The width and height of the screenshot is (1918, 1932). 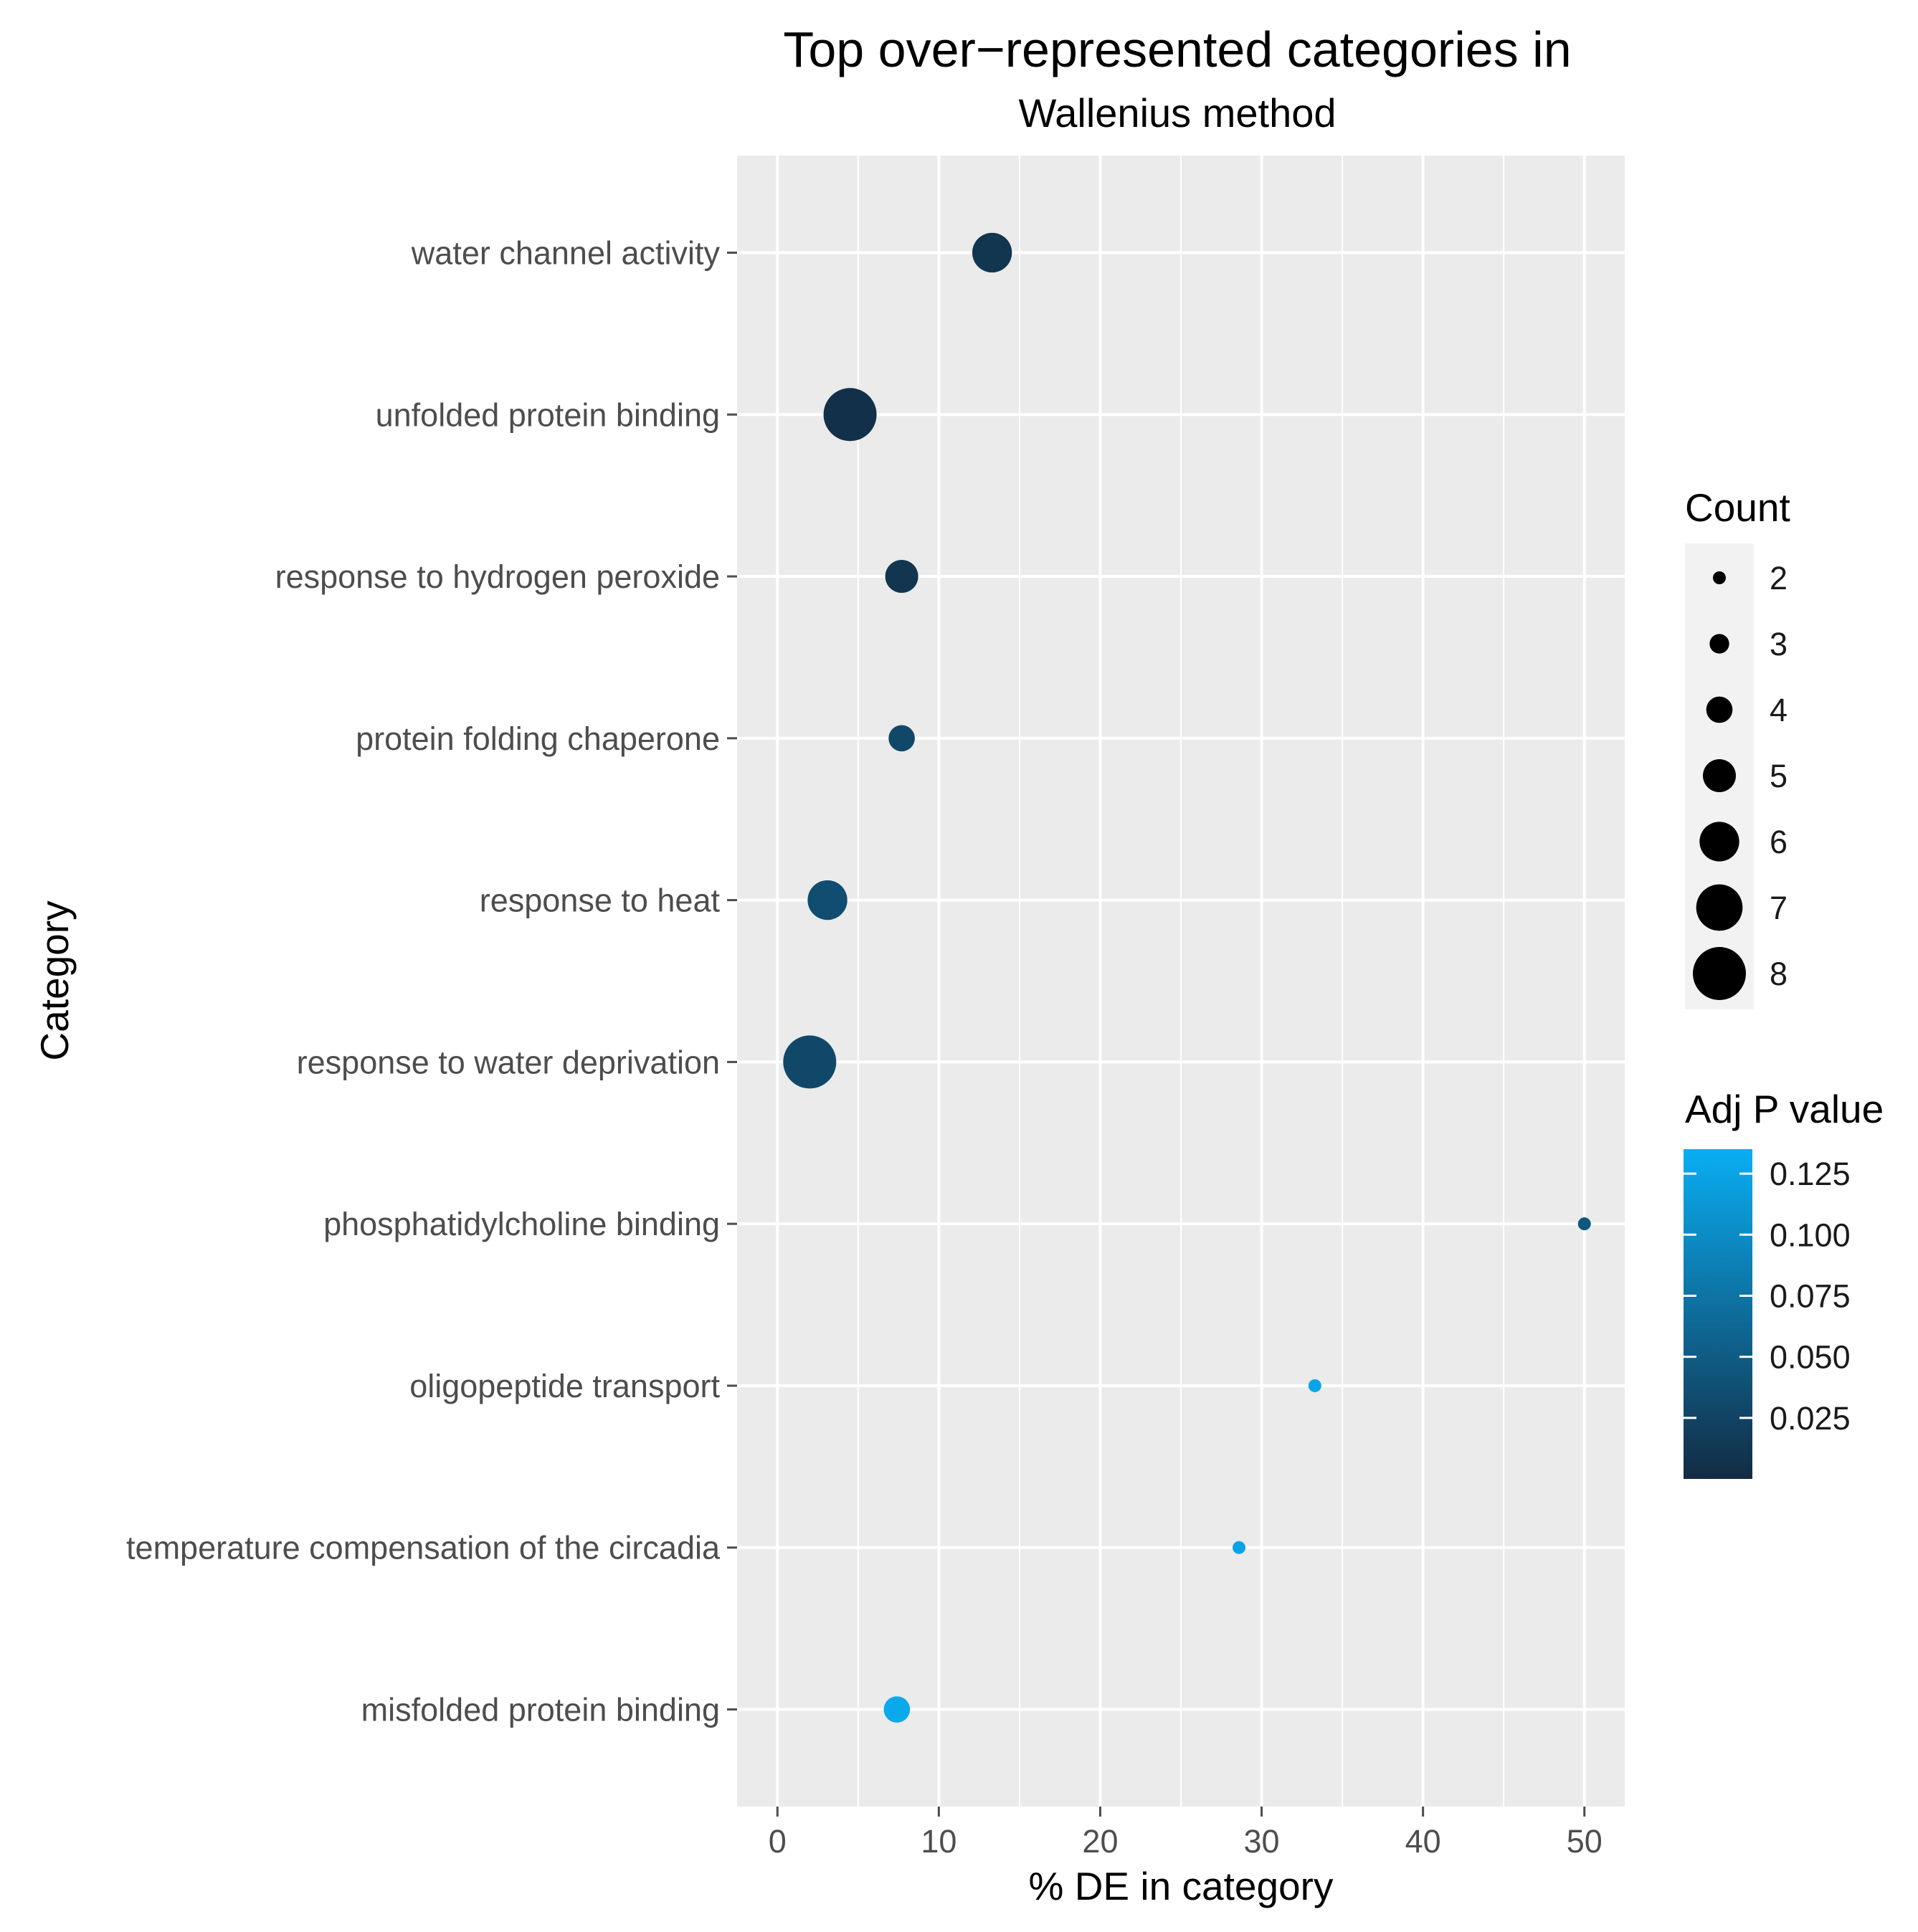 I want to click on x-axis: 0 10 20 30 40 50, so click(x=1186, y=1833).